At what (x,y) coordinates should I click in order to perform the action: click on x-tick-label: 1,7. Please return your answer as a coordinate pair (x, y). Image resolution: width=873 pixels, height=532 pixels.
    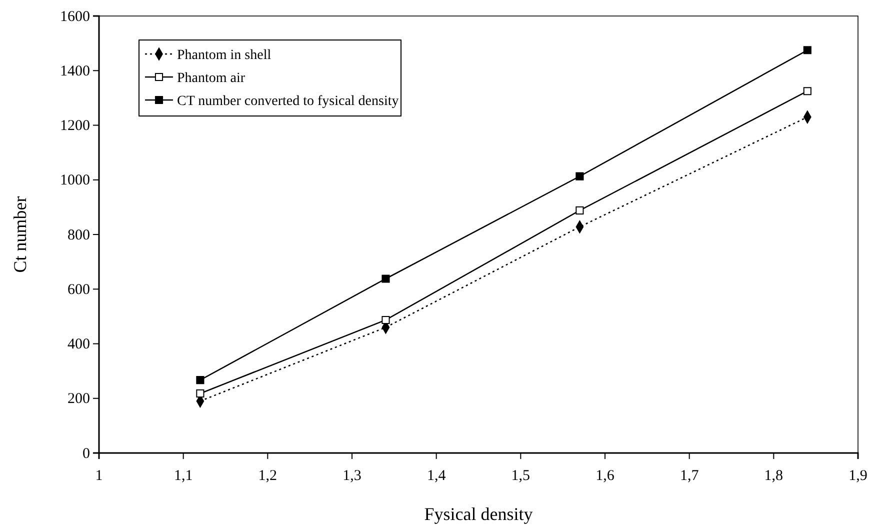
    Looking at the image, I should click on (690, 476).